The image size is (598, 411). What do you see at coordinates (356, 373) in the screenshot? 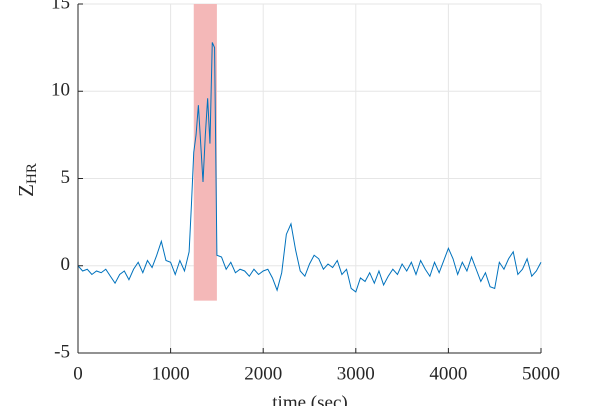
I see `x-tick-label: 3000` at bounding box center [356, 373].